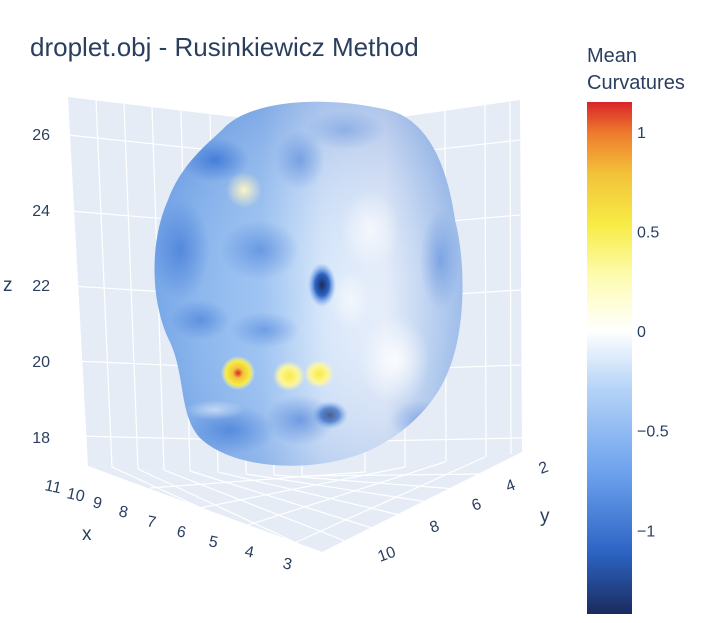 This screenshot has height=623, width=709. I want to click on x-tick: 10, so click(75, 495).